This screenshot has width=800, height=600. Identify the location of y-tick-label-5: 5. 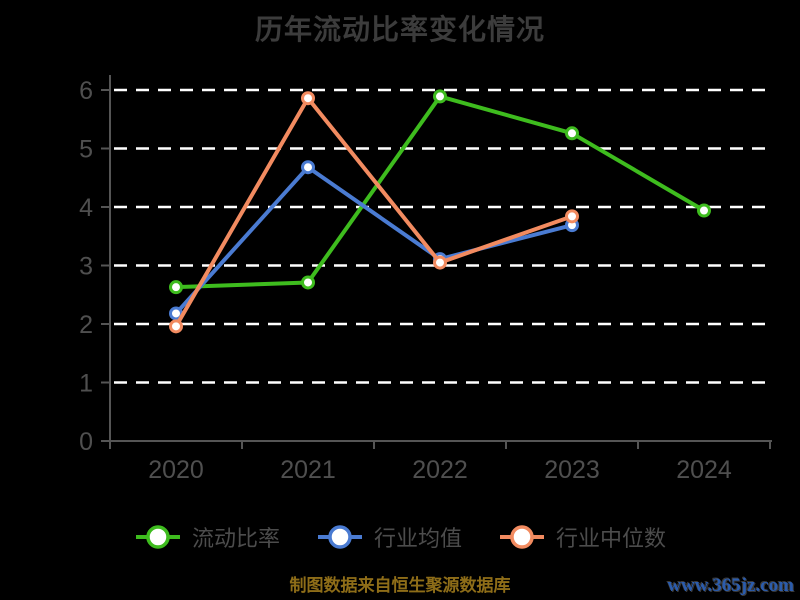
(86, 150).